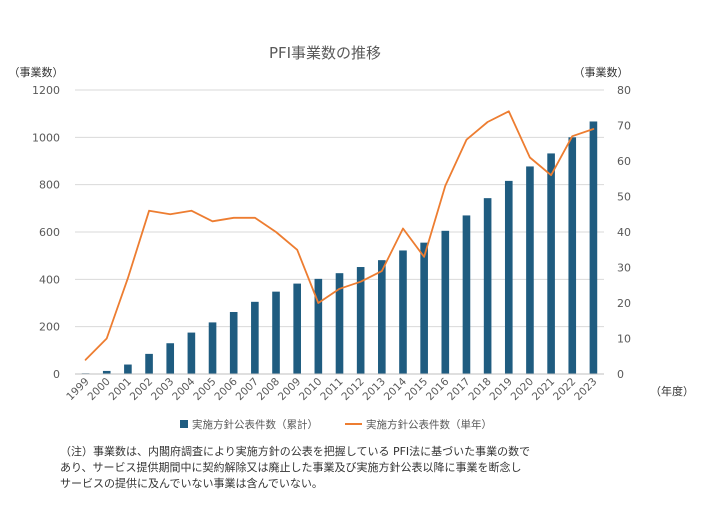 This screenshot has height=514, width=709. Describe the element at coordinates (247, 389) in the screenshot. I see `x-tick-label: 2007` at that location.